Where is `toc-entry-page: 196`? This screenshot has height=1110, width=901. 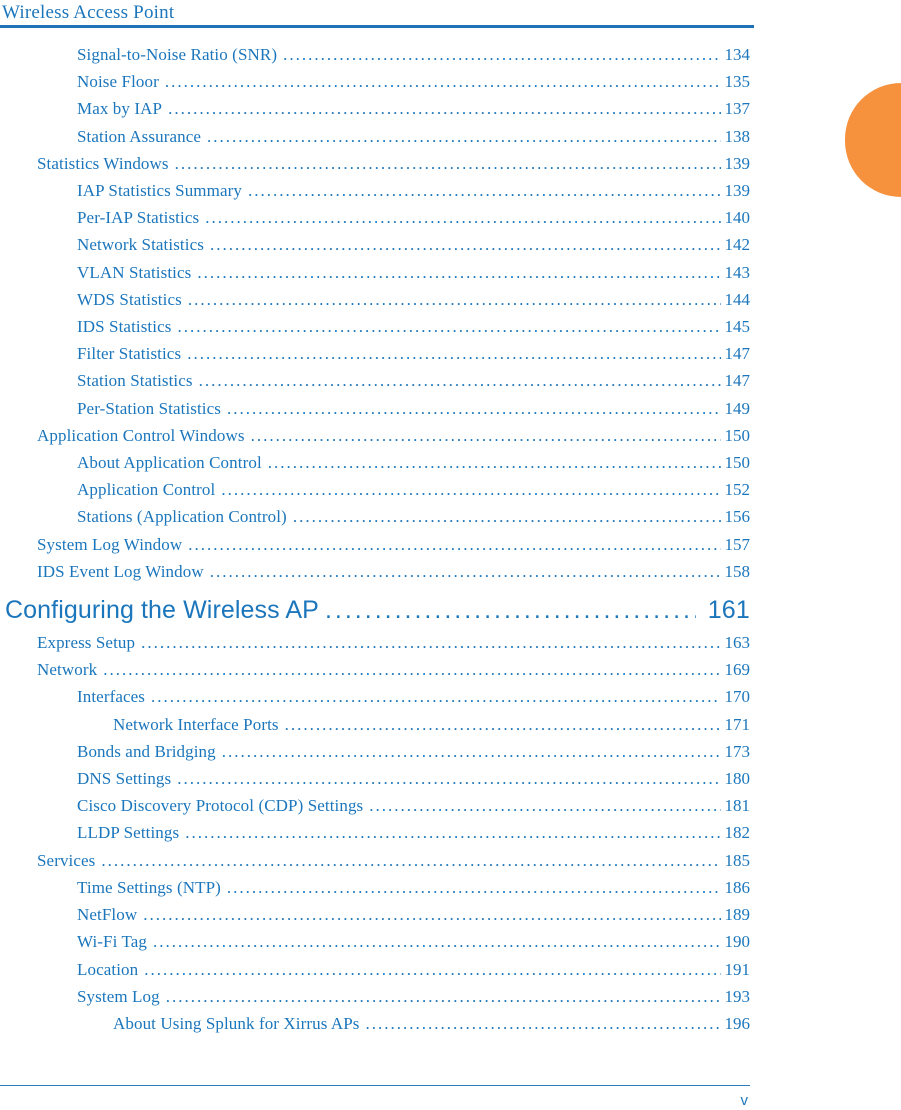
toc-entry-page: 196 is located at coordinates (737, 1023).